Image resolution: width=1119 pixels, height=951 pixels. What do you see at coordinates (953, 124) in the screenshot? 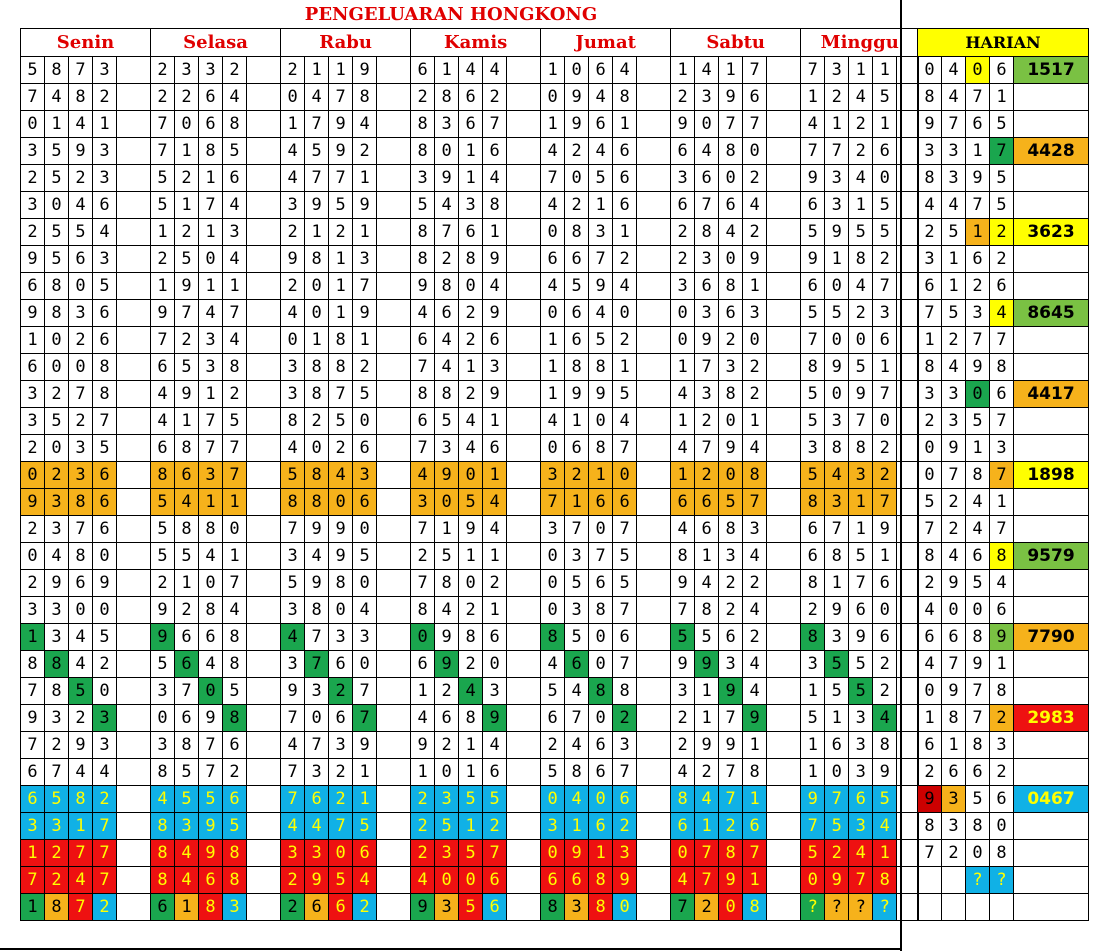
I see `harian-digit-cell: 7` at bounding box center [953, 124].